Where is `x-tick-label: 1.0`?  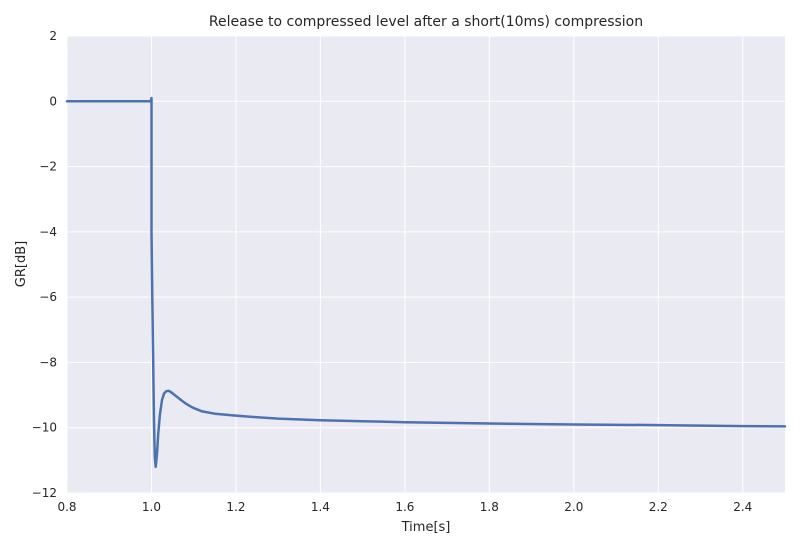
x-tick-label: 1.0 is located at coordinates (151, 507).